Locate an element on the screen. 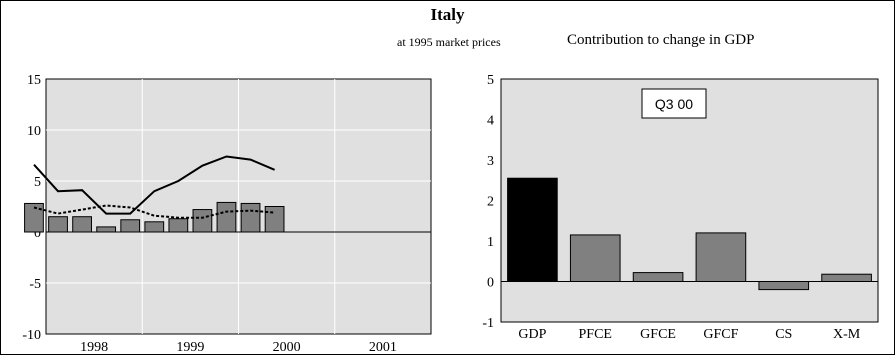  y-tick-label: 15 is located at coordinates (34, 80).